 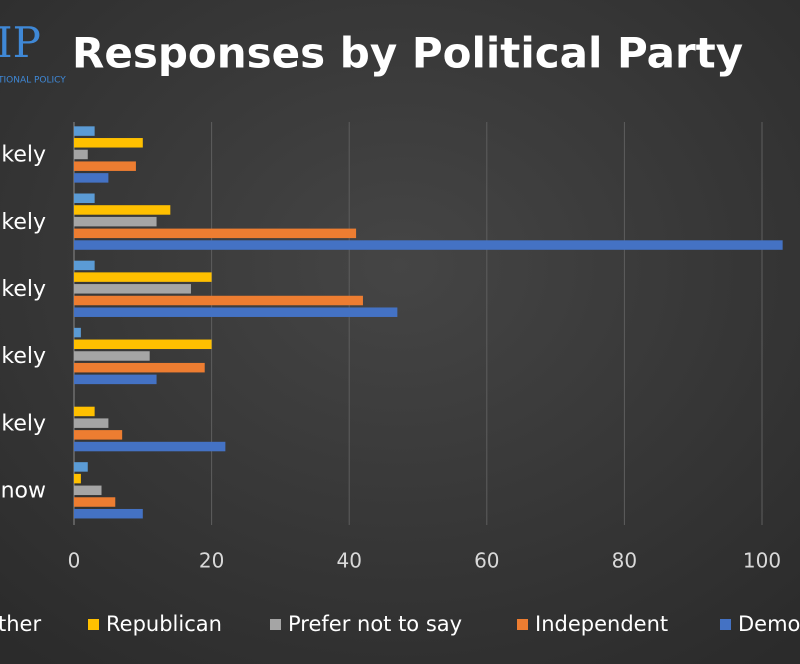 What do you see at coordinates (486, 561) in the screenshot?
I see `x-tick-label: 60` at bounding box center [486, 561].